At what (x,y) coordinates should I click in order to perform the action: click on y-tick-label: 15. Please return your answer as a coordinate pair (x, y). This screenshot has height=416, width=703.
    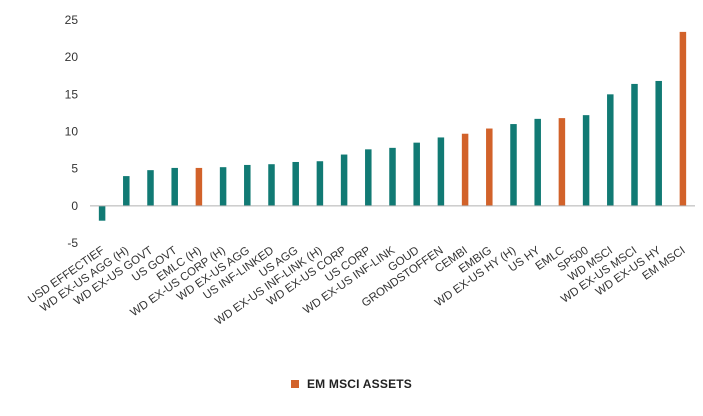
    Looking at the image, I should click on (72, 94).